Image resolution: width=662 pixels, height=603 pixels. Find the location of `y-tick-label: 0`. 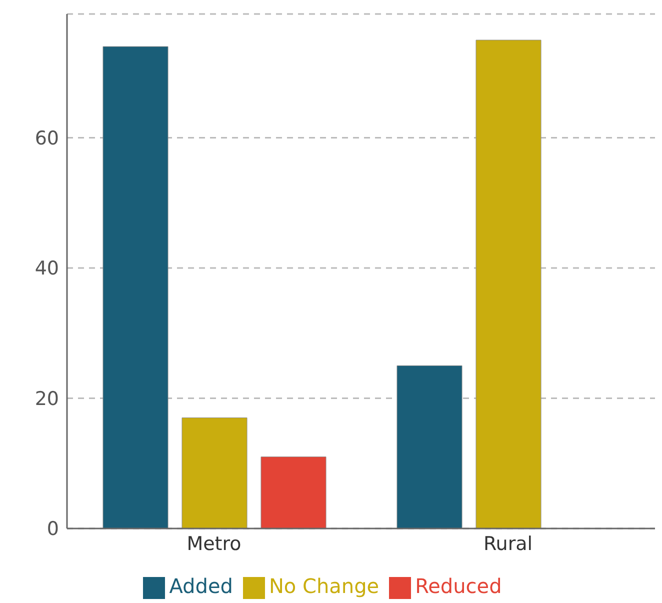

y-tick-label: 0 is located at coordinates (52, 529).